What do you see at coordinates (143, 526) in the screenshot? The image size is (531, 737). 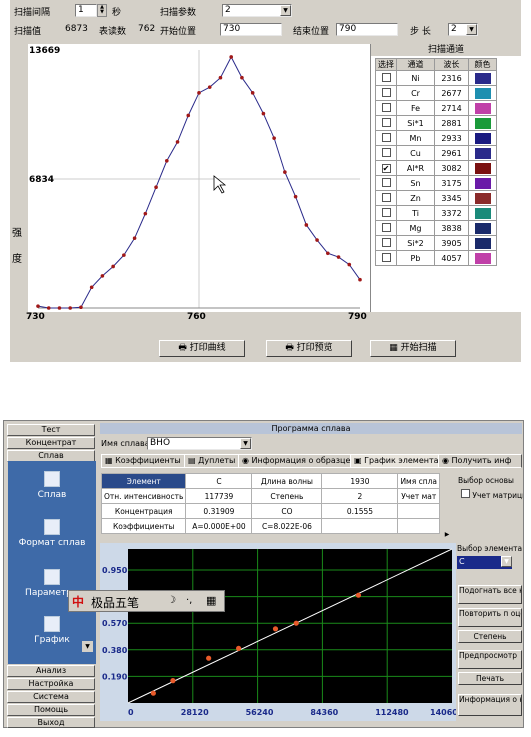 I see `grid-cell: Коэффициенты` at bounding box center [143, 526].